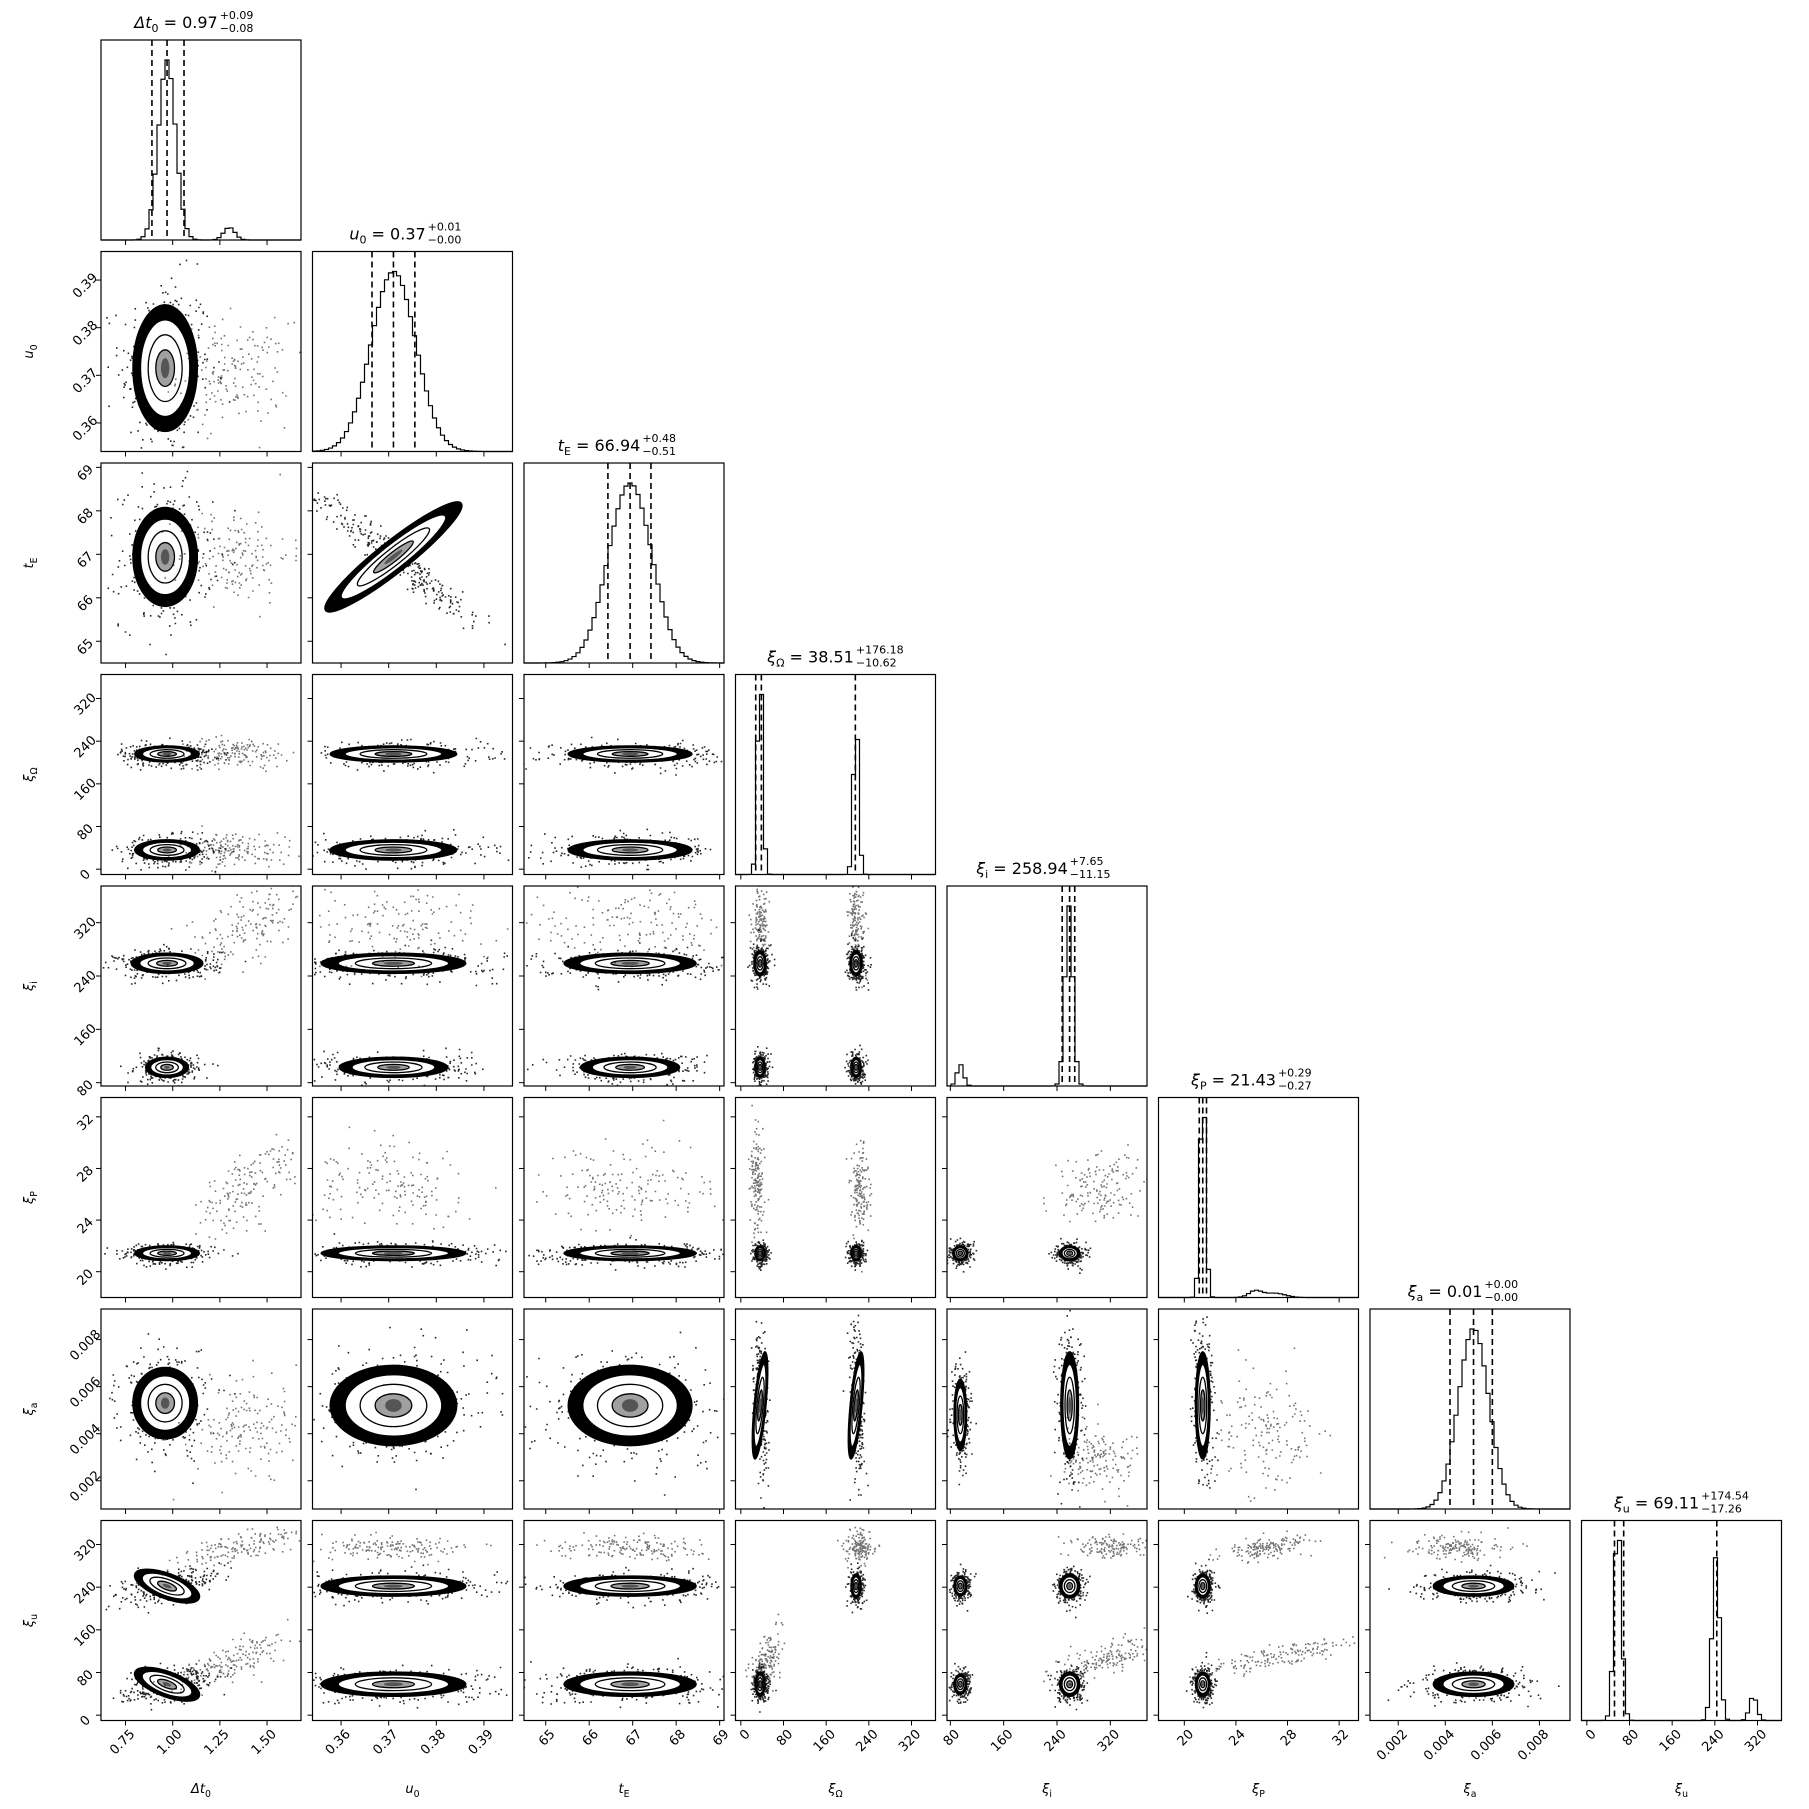 This screenshot has height=1809, width=1809. What do you see at coordinates (721, 1738) in the screenshot?
I see `x-tick-label: 69` at bounding box center [721, 1738].